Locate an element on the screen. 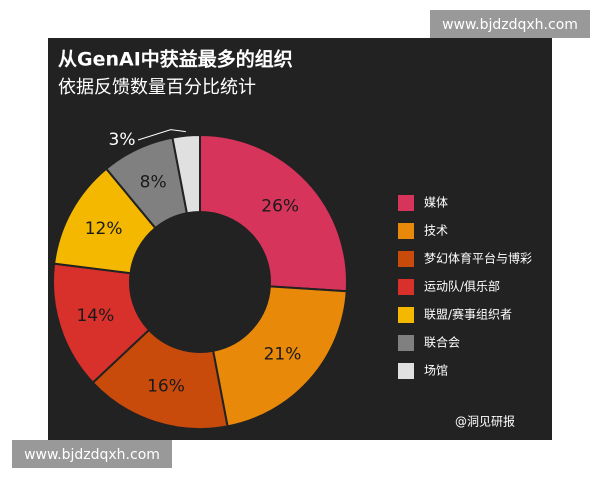  value-label: 8% is located at coordinates (153, 182).